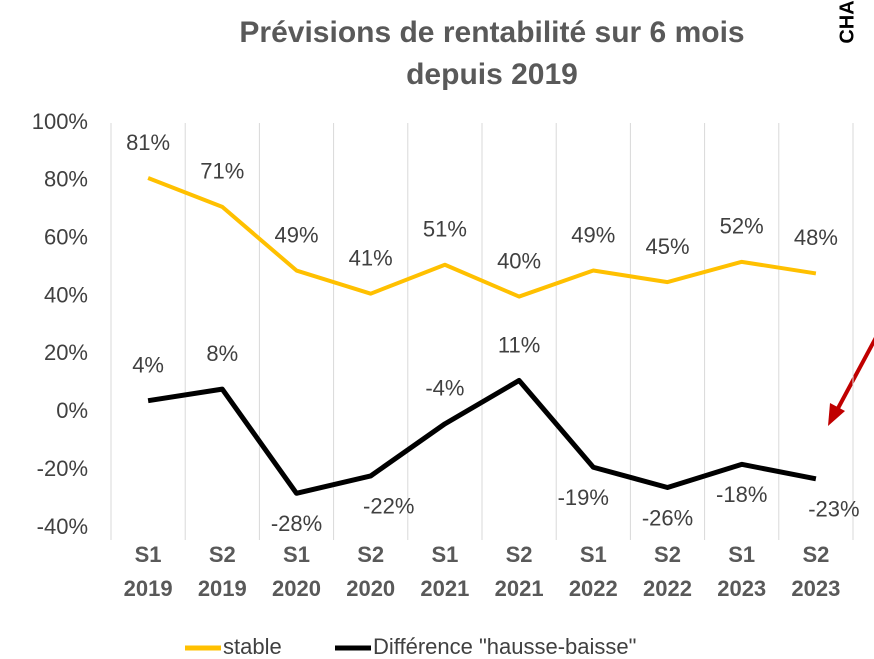 The image size is (874, 659). I want to click on data-label: 4%, so click(148, 365).